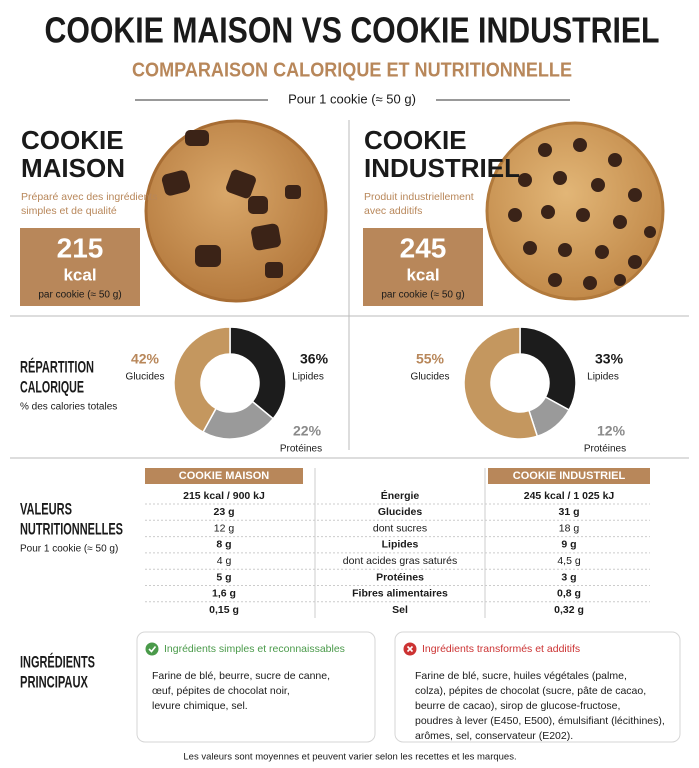 The width and height of the screenshot is (699, 768). Describe the element at coordinates (400, 561) in the screenshot. I see `nutrient-name: dont acides gras saturés` at that location.